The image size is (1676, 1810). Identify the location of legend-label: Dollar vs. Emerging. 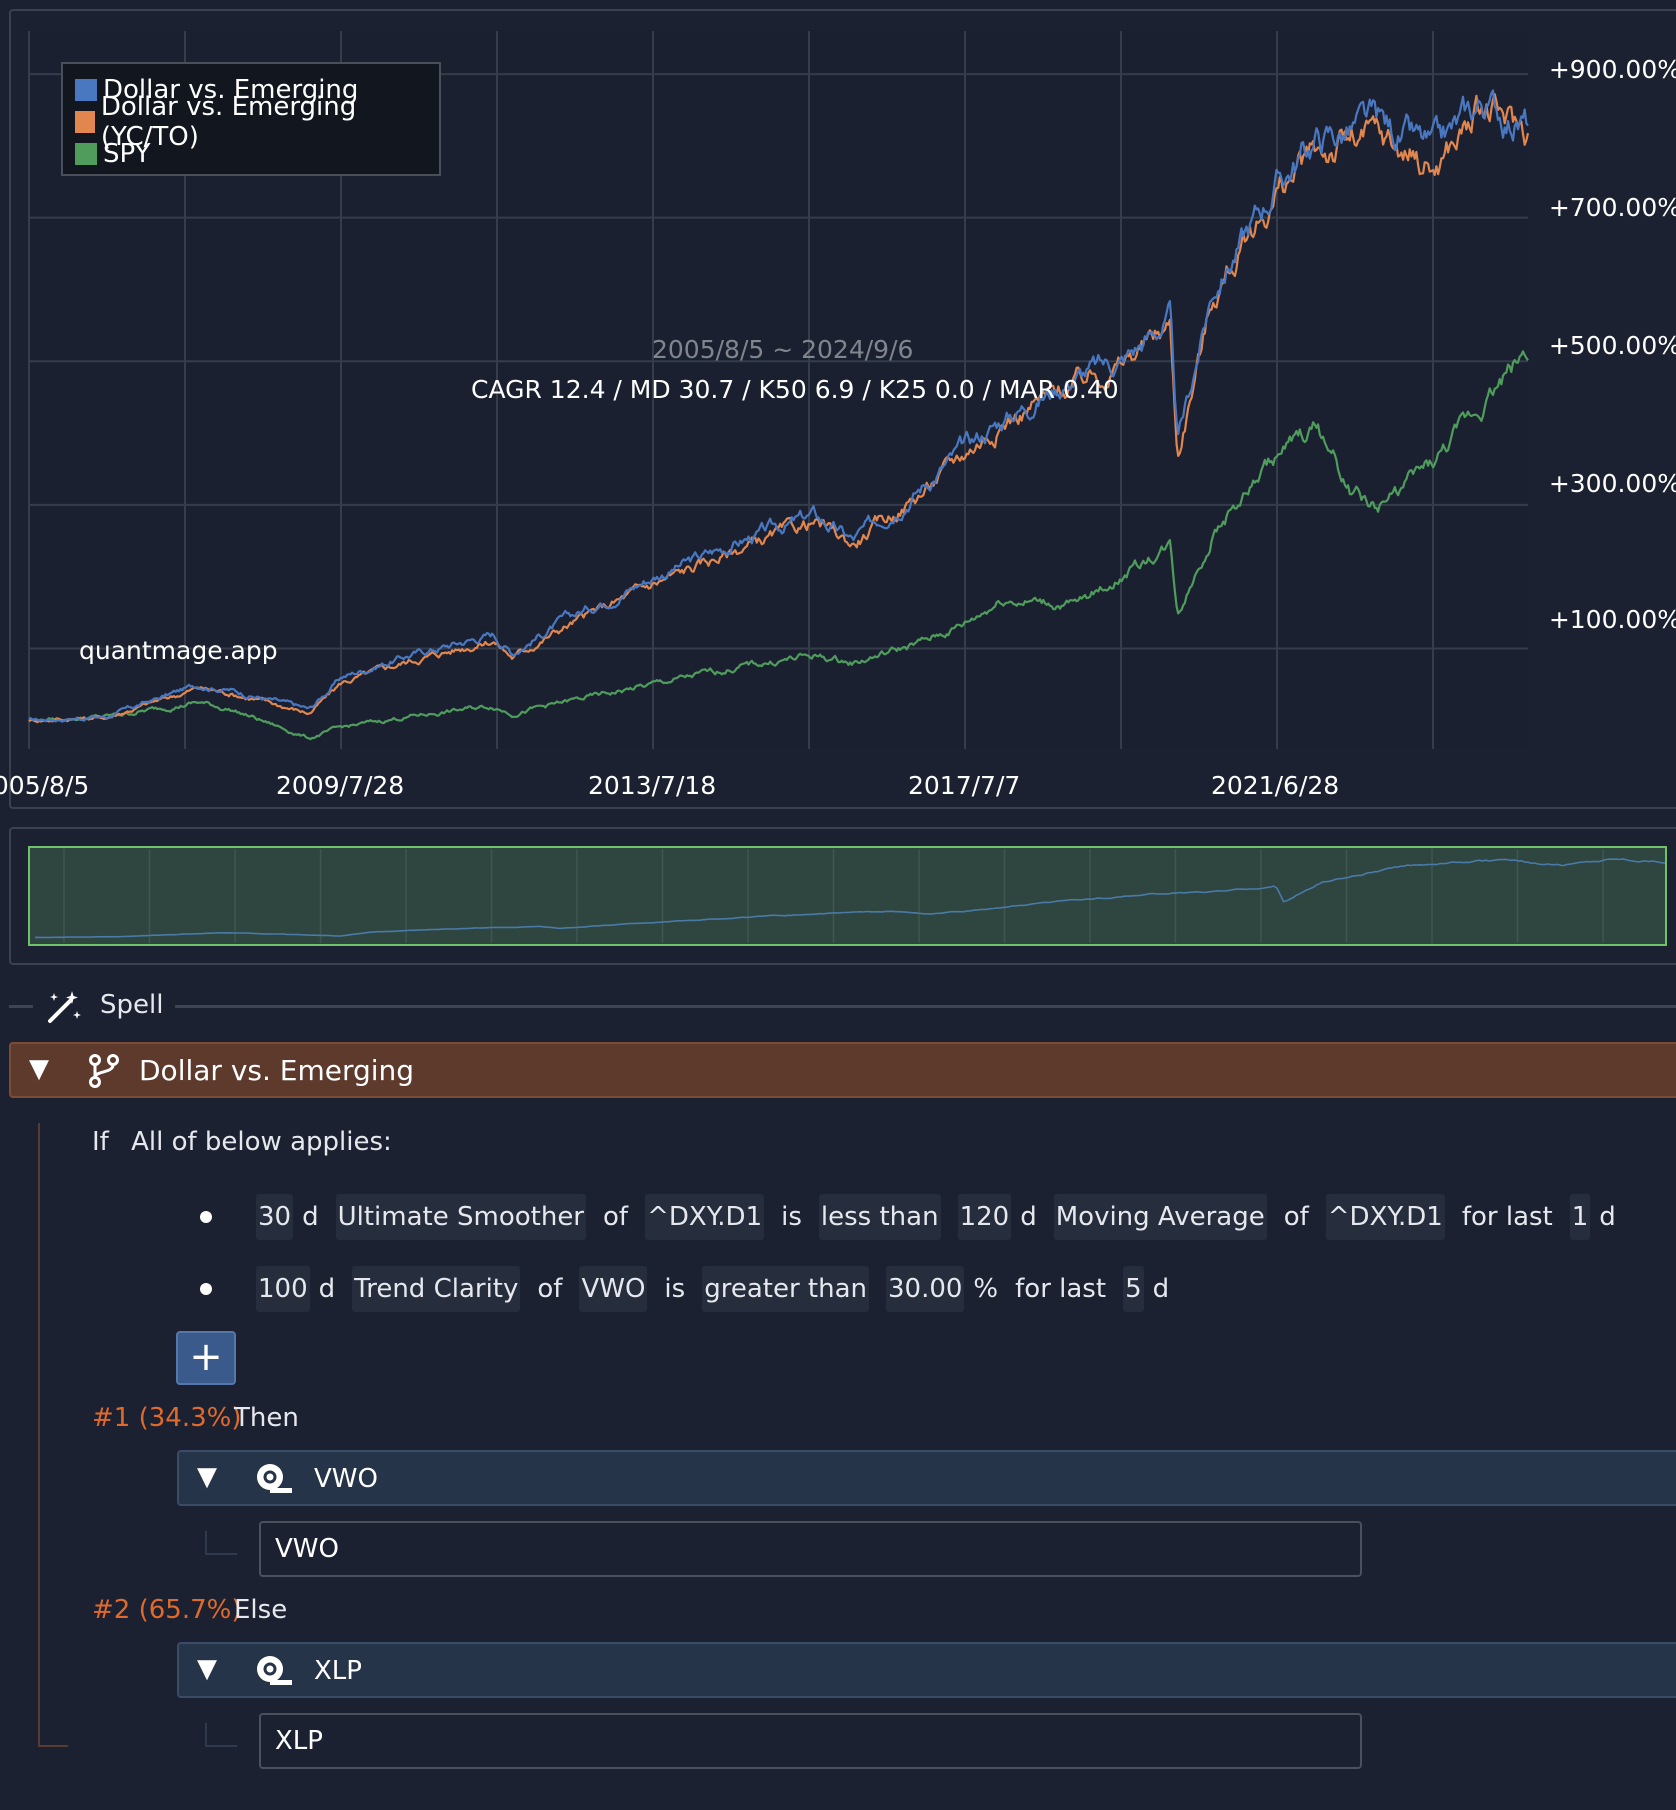
(231, 90).